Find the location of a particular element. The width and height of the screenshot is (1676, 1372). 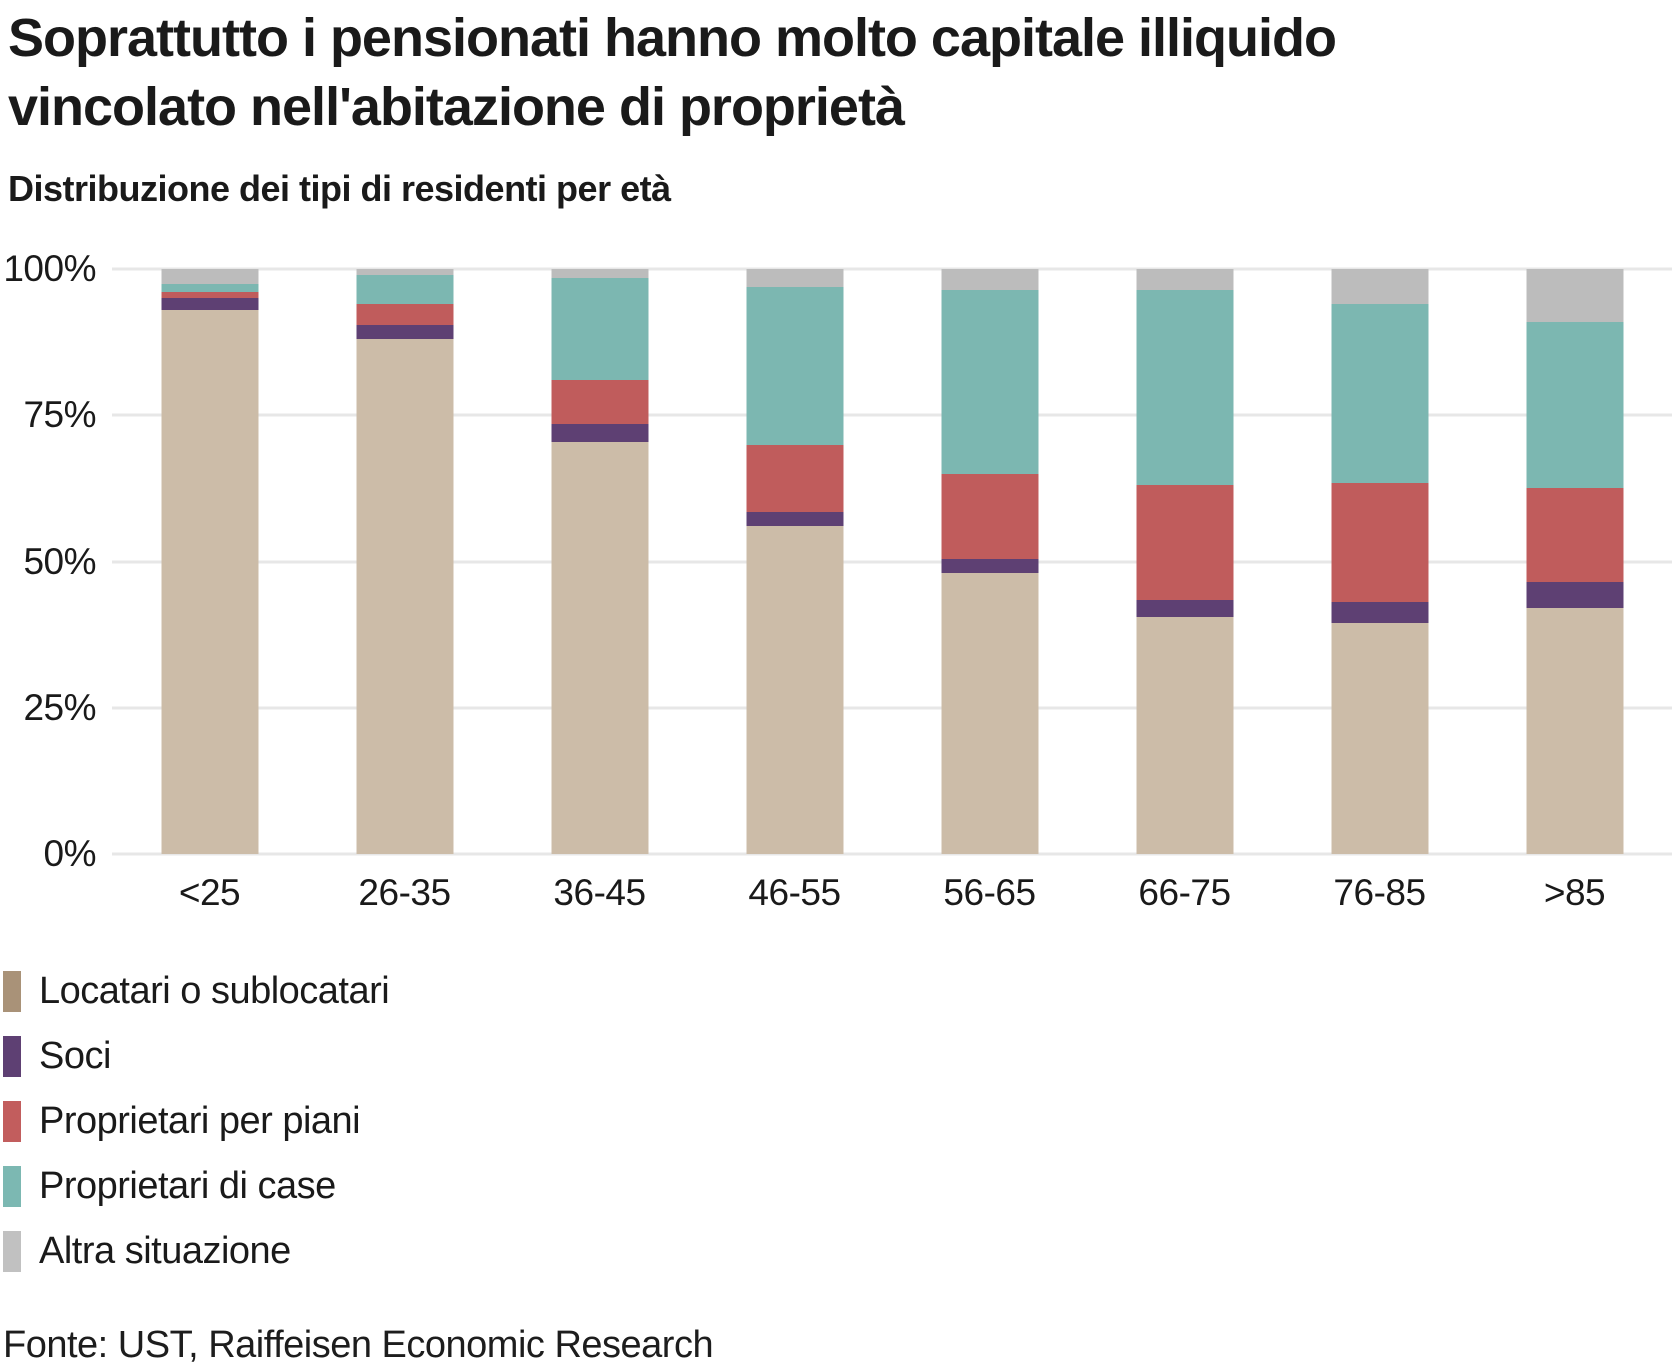

x-axis-labels: <25 26-35 36-45 46-55 56-65 66-75 76-85 >85 is located at coordinates (892, 893).